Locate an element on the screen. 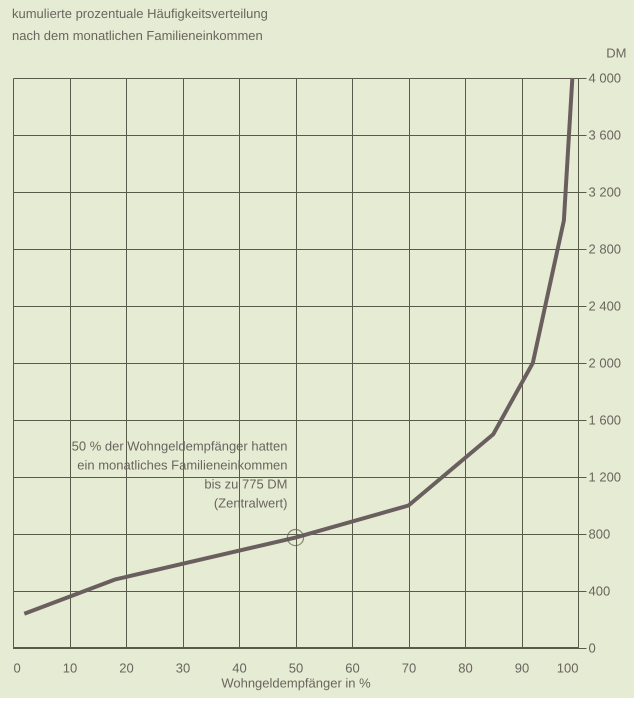 The height and width of the screenshot is (708, 643). x-tick-label: 20 is located at coordinates (126, 668).